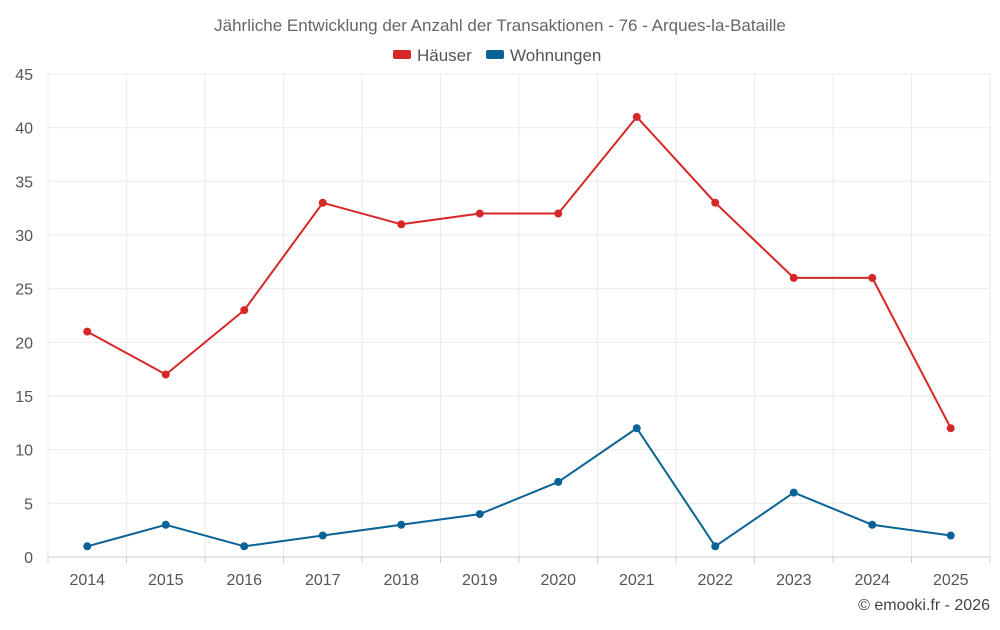 The height and width of the screenshot is (630, 1000). What do you see at coordinates (24, 182) in the screenshot?
I see `y-tick-label: 35` at bounding box center [24, 182].